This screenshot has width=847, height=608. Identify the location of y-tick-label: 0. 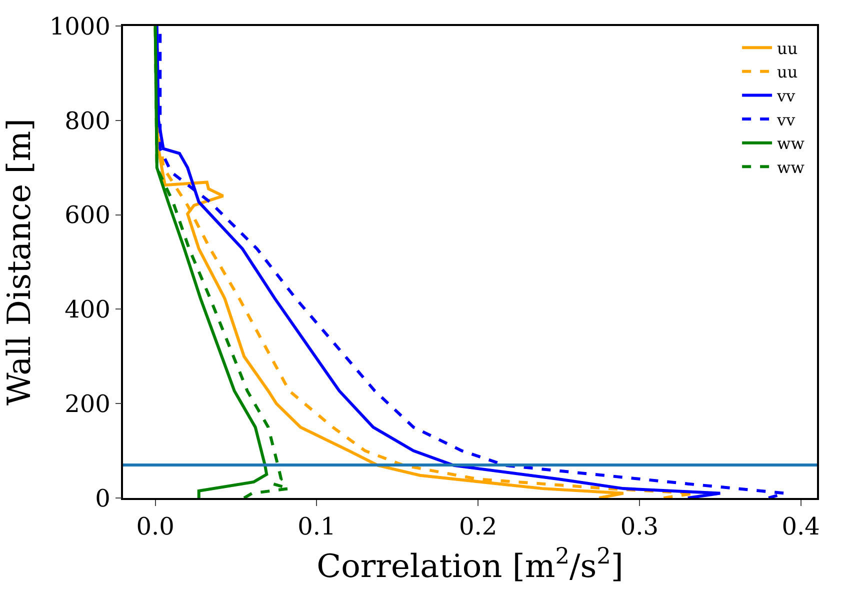
(102, 498).